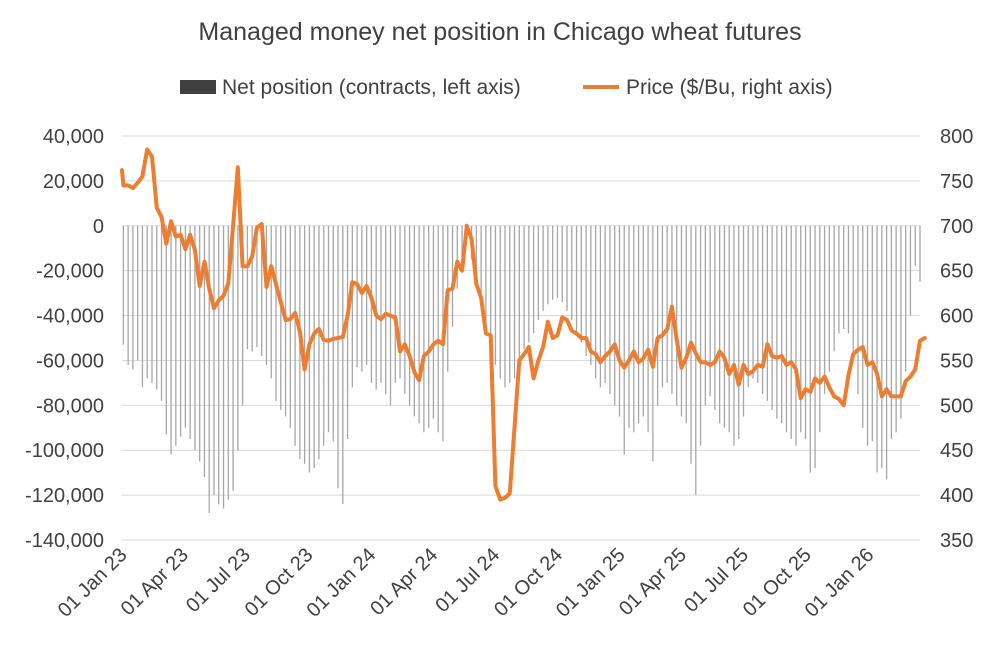  I want to click on y-right-tick-label: 800, so click(956, 137).